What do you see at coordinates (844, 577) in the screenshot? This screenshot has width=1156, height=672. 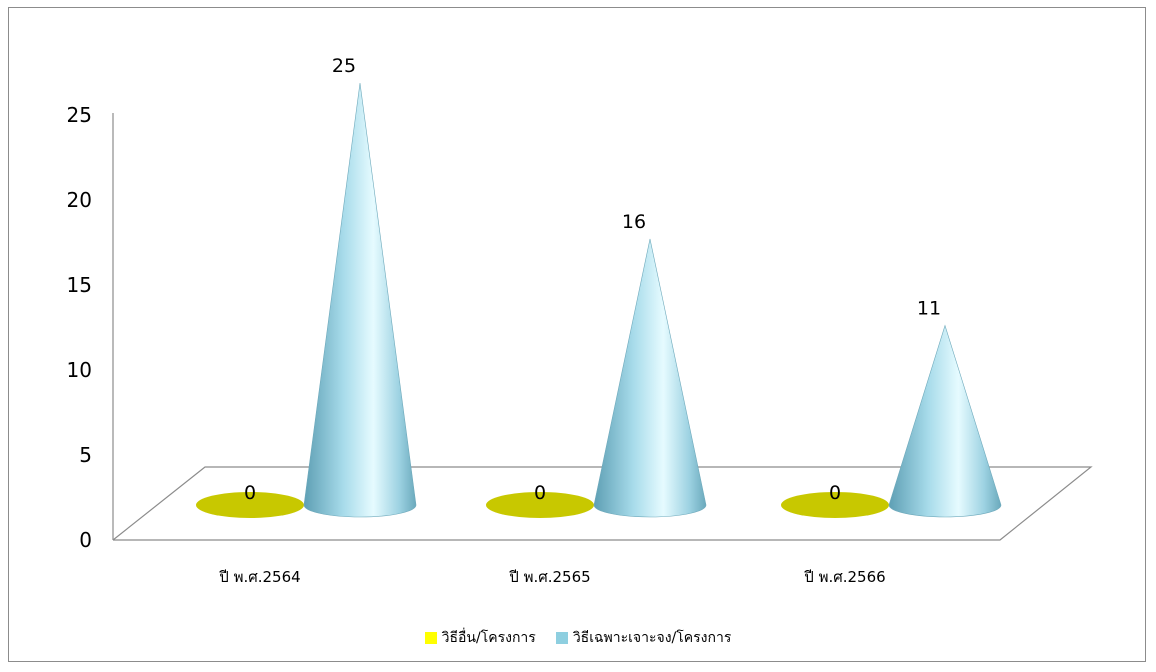 I see `x-tick-label: ปี พ.ศ.2566` at bounding box center [844, 577].